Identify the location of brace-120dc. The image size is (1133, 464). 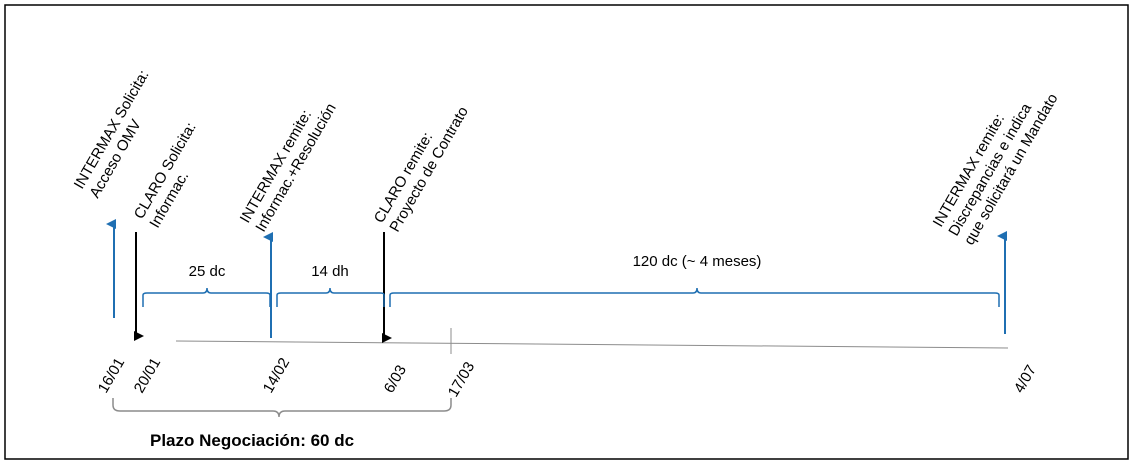
(694, 297).